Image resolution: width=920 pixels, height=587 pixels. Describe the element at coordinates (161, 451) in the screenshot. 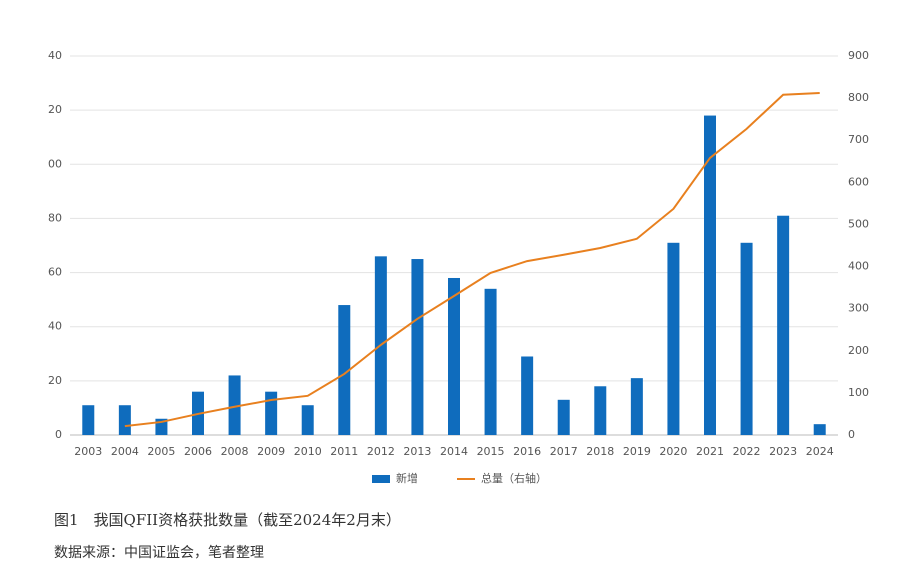

I see `x-tick-label: 2005` at that location.